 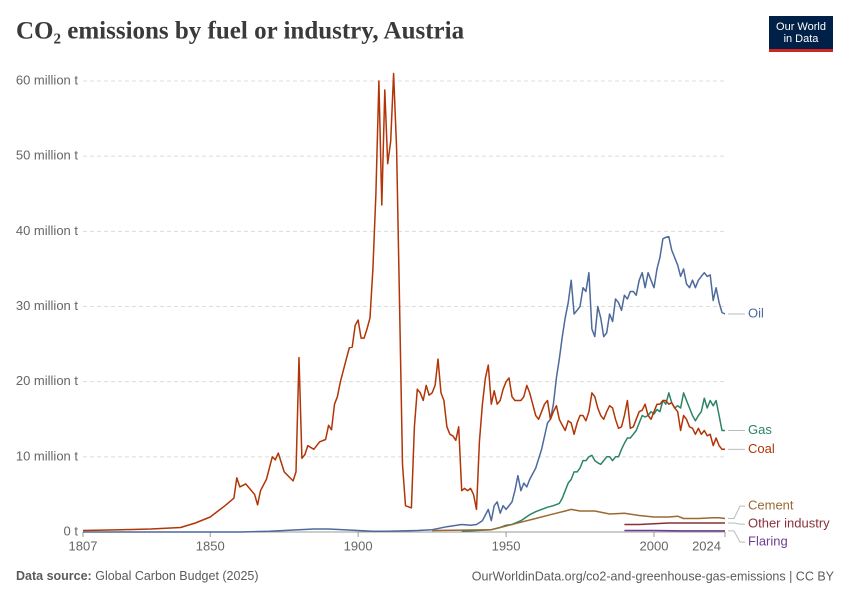 I want to click on logo-box, so click(x=801, y=32).